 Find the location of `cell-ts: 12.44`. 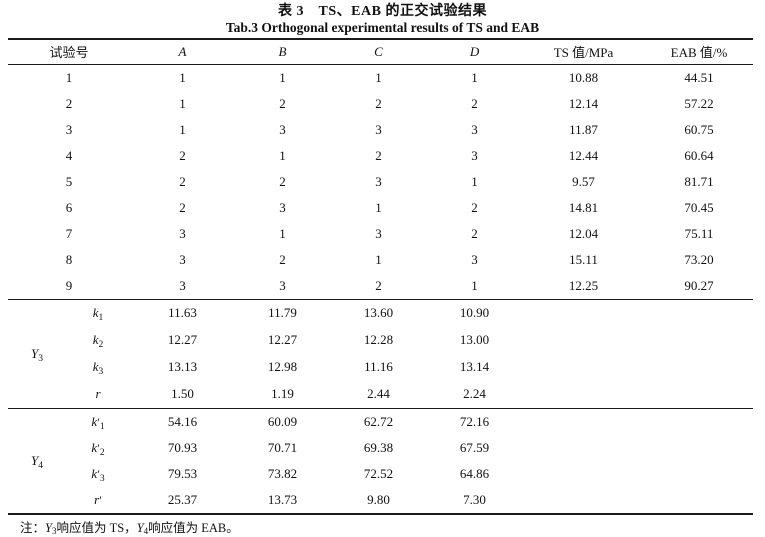

cell-ts: 12.44 is located at coordinates (583, 155).